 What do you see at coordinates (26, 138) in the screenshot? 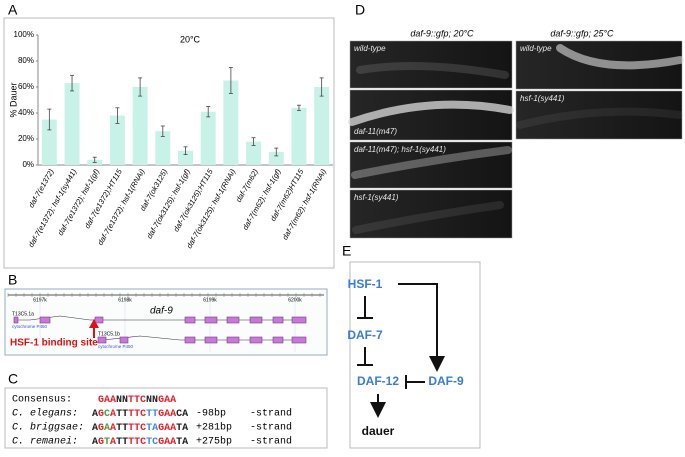
I see `y-tick-label: 20%` at bounding box center [26, 138].